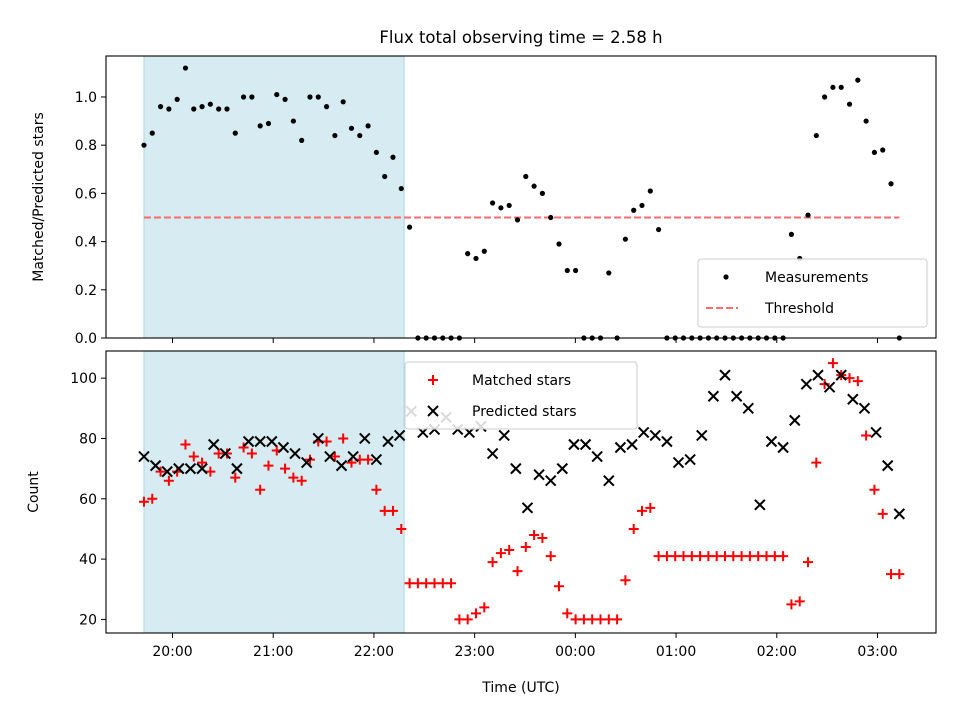 Image resolution: width=960 pixels, height=724 pixels. Describe the element at coordinates (474, 652) in the screenshot. I see `x-tick-label: 23:00` at that location.